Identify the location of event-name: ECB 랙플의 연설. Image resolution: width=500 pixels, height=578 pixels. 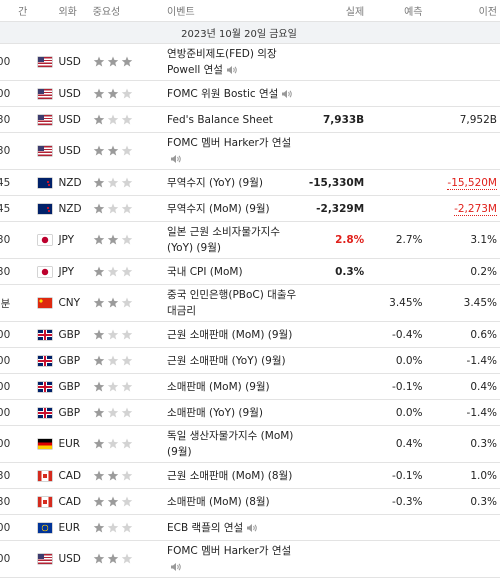
(205, 527).